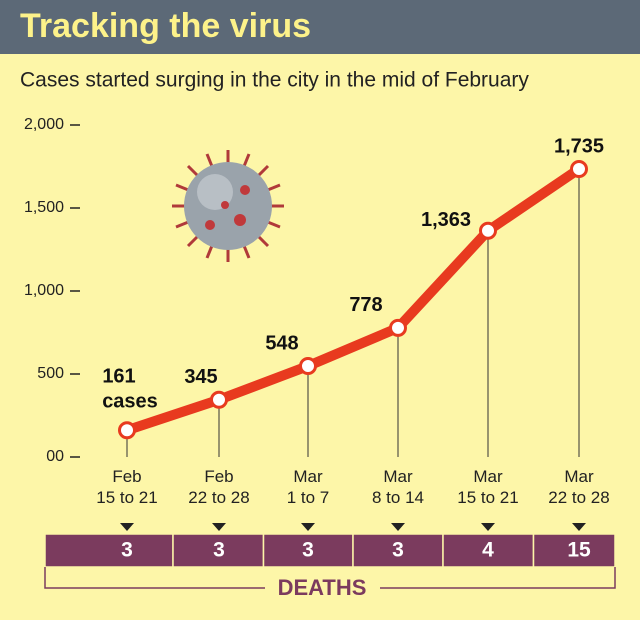 The image size is (640, 620). Describe the element at coordinates (488, 487) in the screenshot. I see `x-tick-label: Mar 15 to 21` at that location.